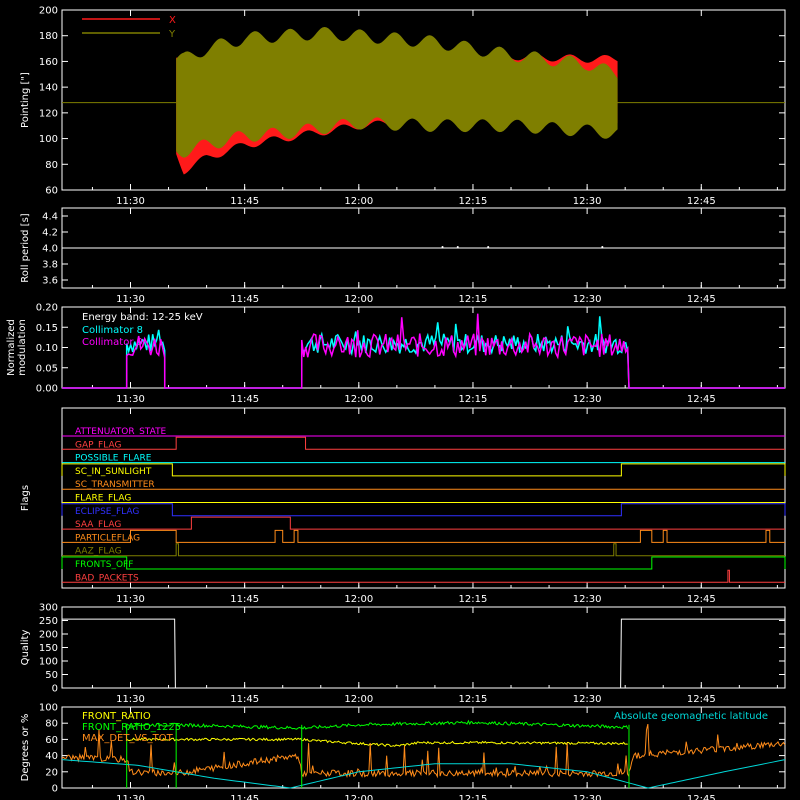 The width and height of the screenshot is (800, 800). What do you see at coordinates (116, 716) in the screenshot?
I see `legend-label: FRONT_RATIO` at bounding box center [116, 716].